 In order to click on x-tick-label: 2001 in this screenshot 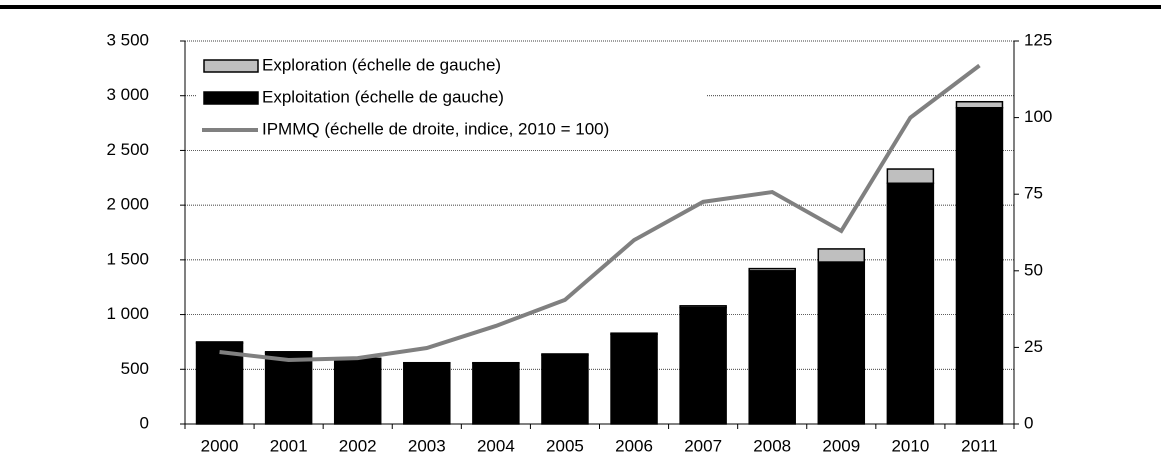, I will do `click(289, 445)`.